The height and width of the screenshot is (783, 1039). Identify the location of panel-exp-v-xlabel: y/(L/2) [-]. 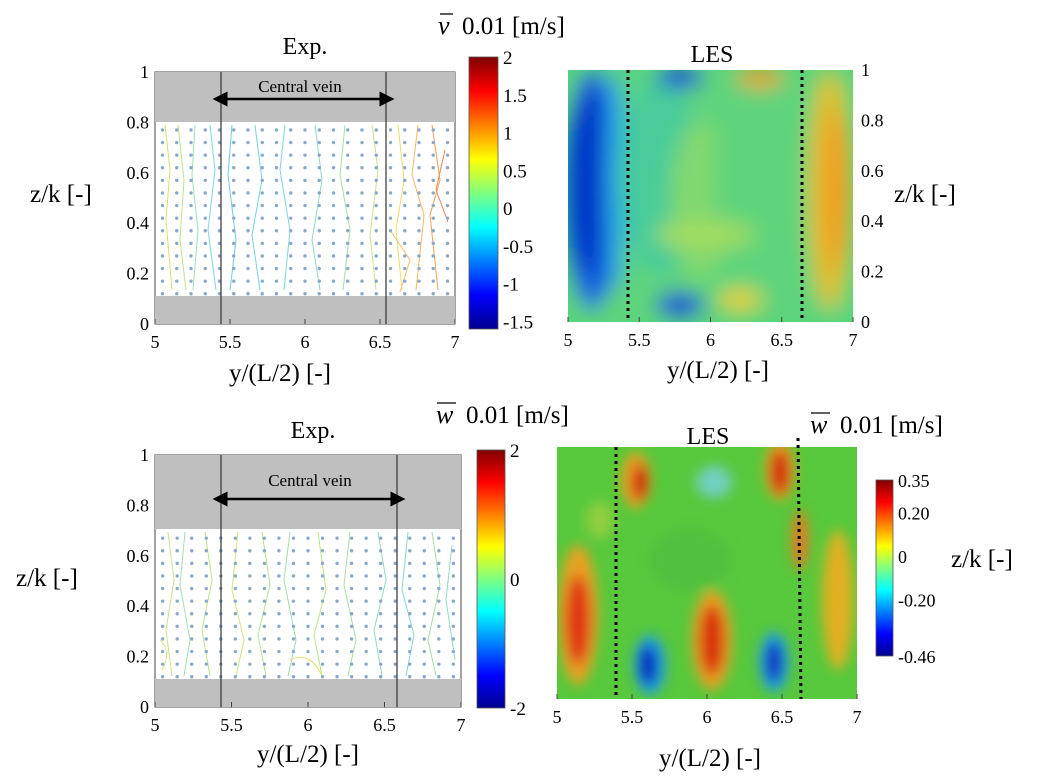
(280, 373).